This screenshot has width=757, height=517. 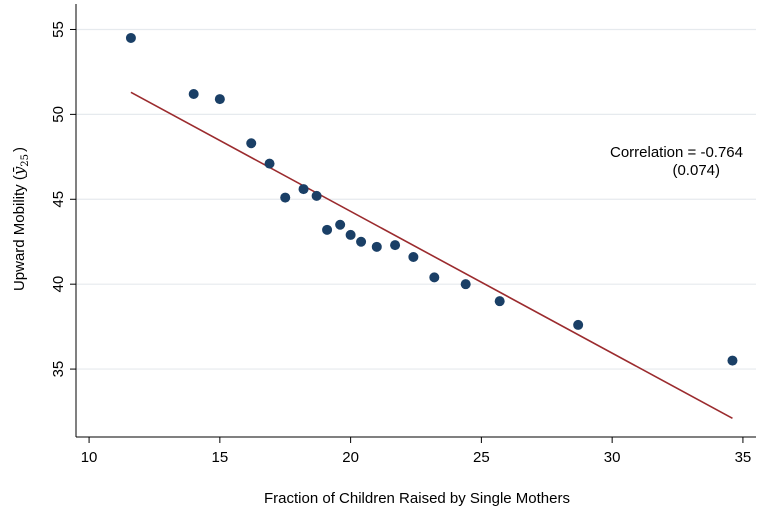 What do you see at coordinates (481, 457) in the screenshot?
I see `x-tick-label: 25` at bounding box center [481, 457].